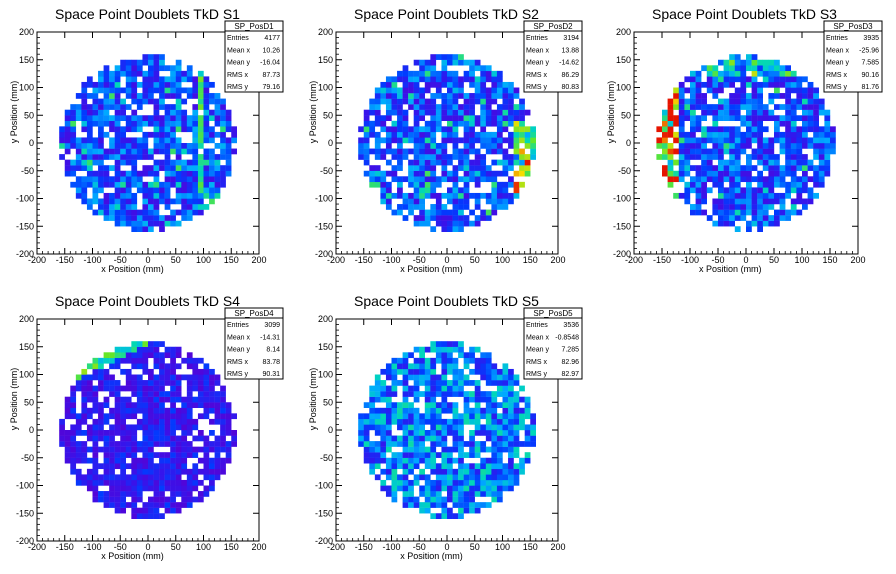 Image resolution: width=896 pixels, height=574 pixels. I want to click on x-axis-label: x Position (mm), so click(431, 269).